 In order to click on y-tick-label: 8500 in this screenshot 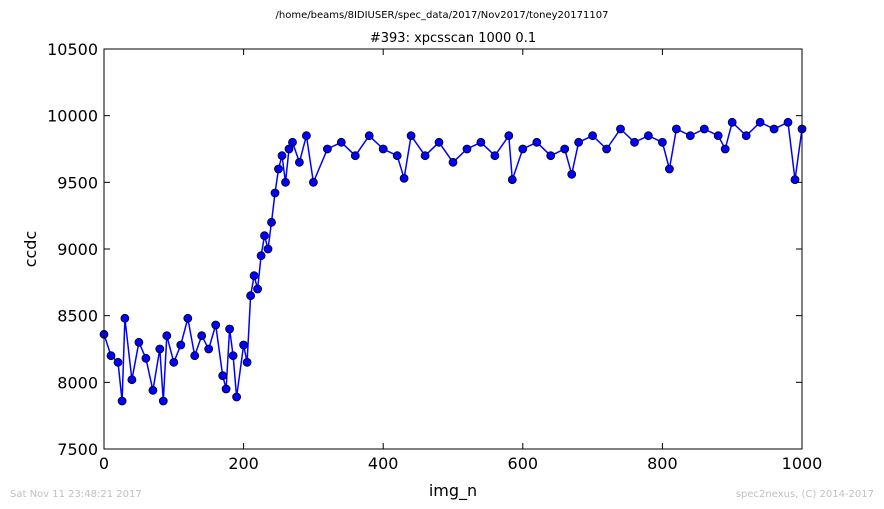, I will do `click(77, 316)`.